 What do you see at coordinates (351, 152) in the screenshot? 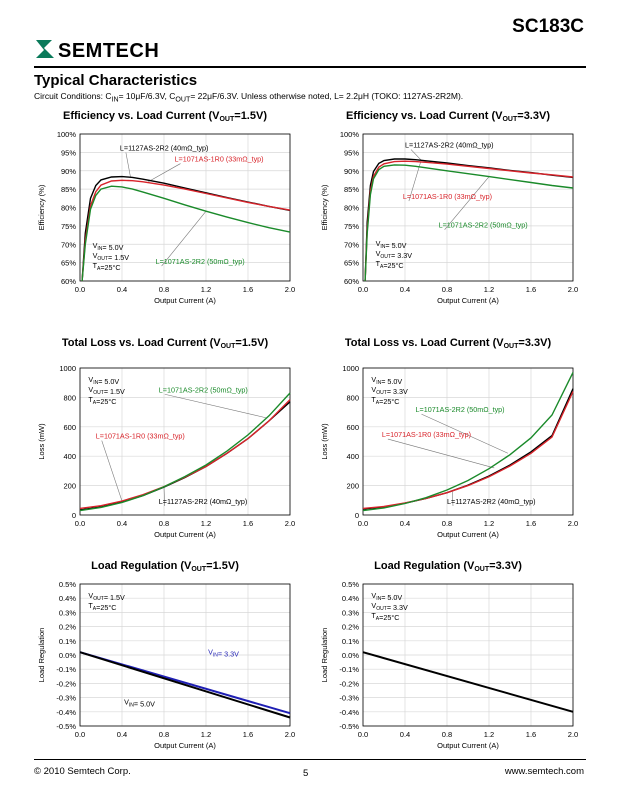
I see `y-tick-label: 95%` at bounding box center [351, 152].